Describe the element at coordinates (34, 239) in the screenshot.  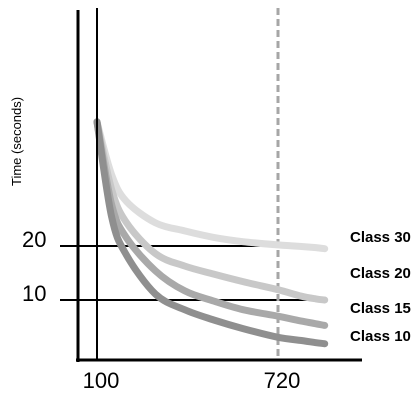
I see `y-tick-label: 20` at that location.